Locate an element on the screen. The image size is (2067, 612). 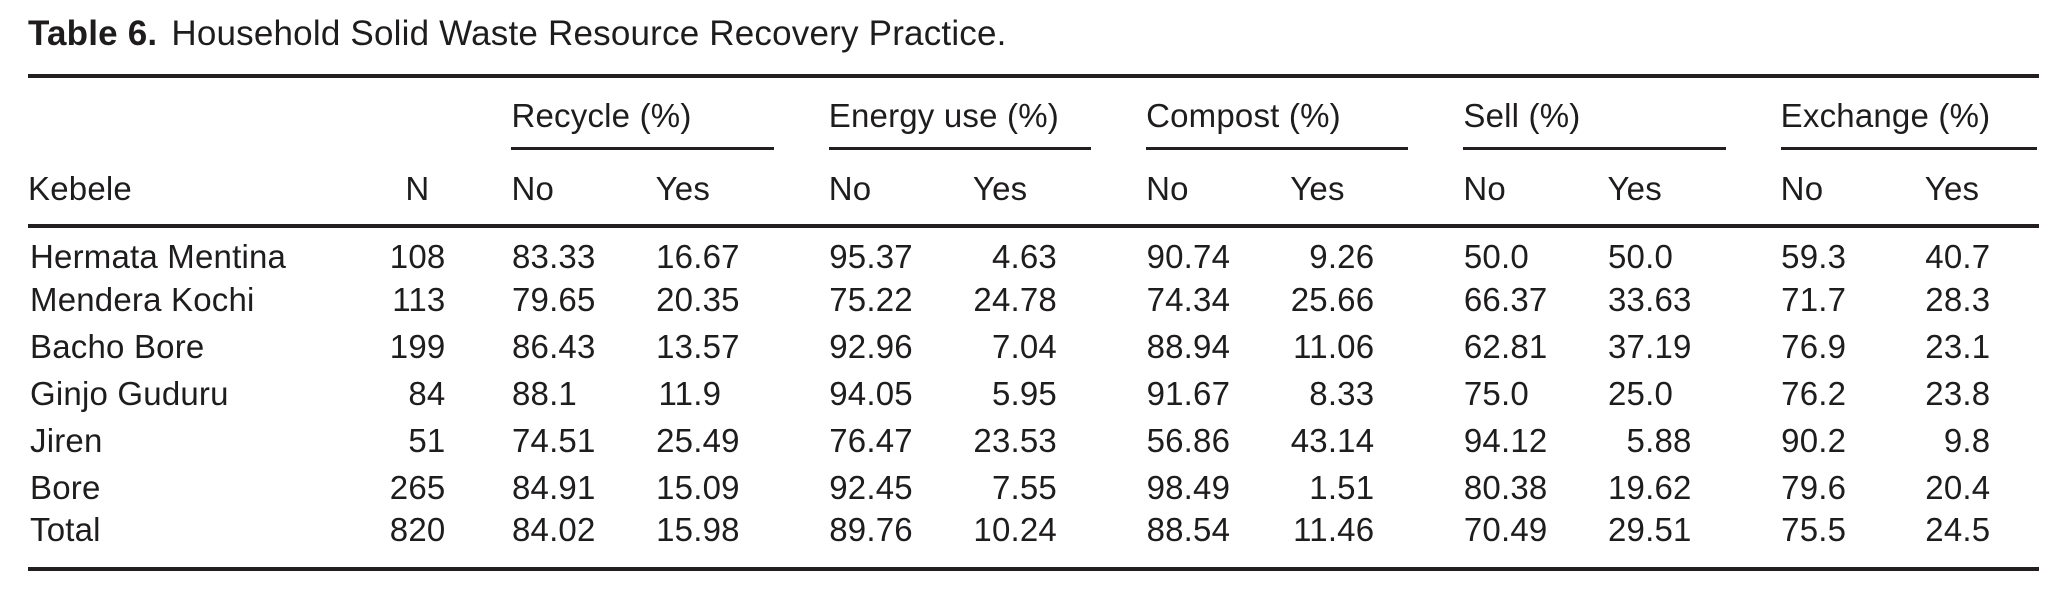
cell-recycle-yes: 20.35 is located at coordinates (698, 299).